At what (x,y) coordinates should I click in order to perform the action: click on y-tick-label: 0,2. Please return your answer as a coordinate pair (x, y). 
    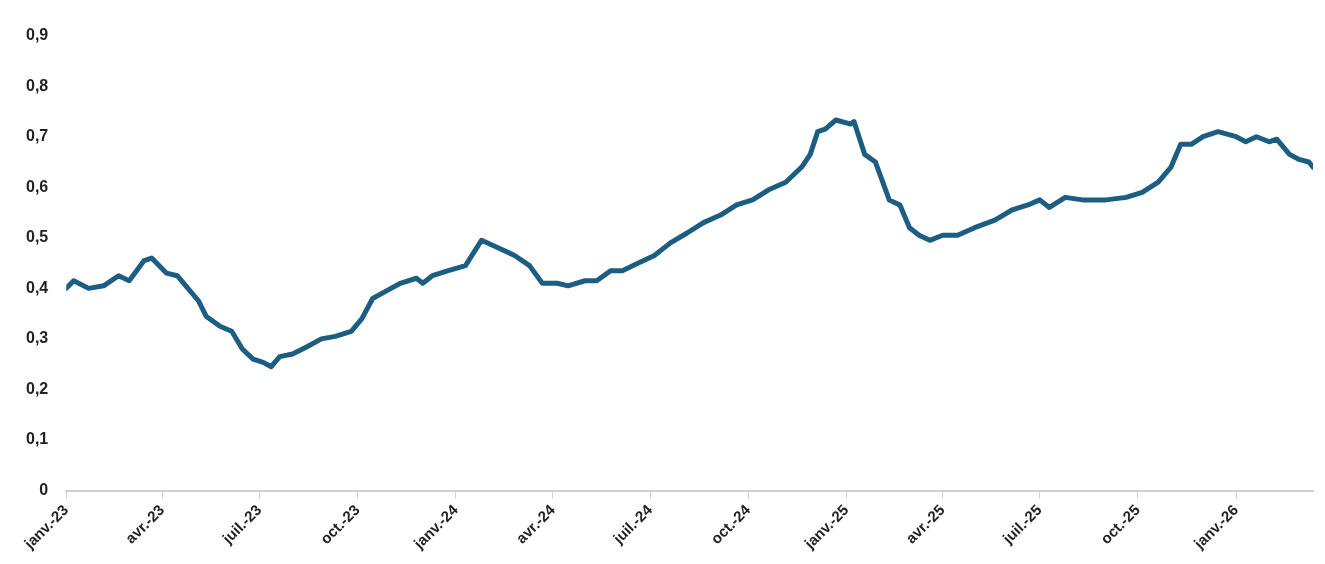
    Looking at the image, I should click on (37, 388).